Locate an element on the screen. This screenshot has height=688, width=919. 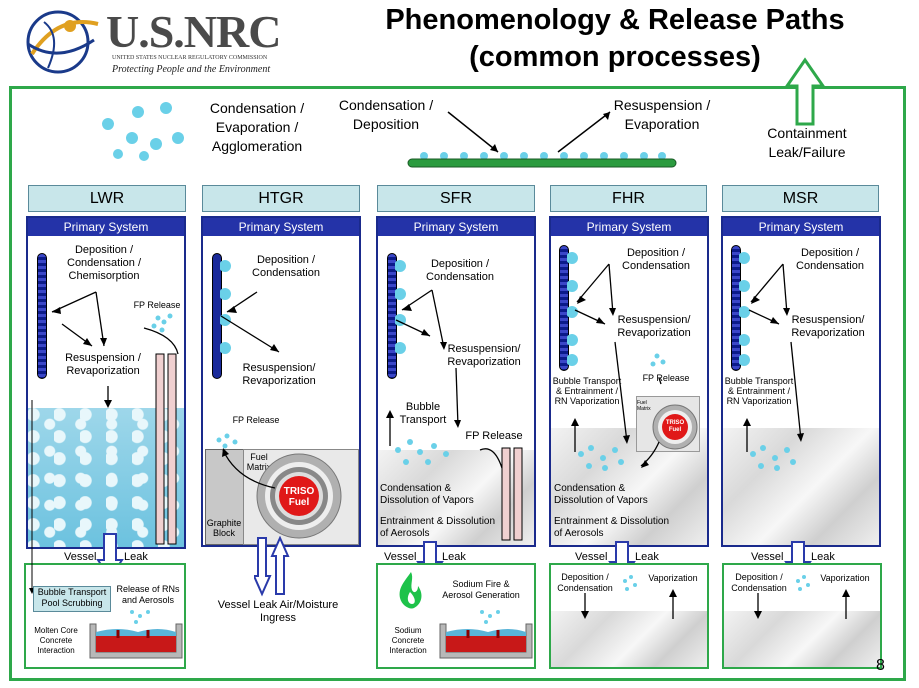
lwr-fp-release-label: FP Release is located at coordinates (157, 305).